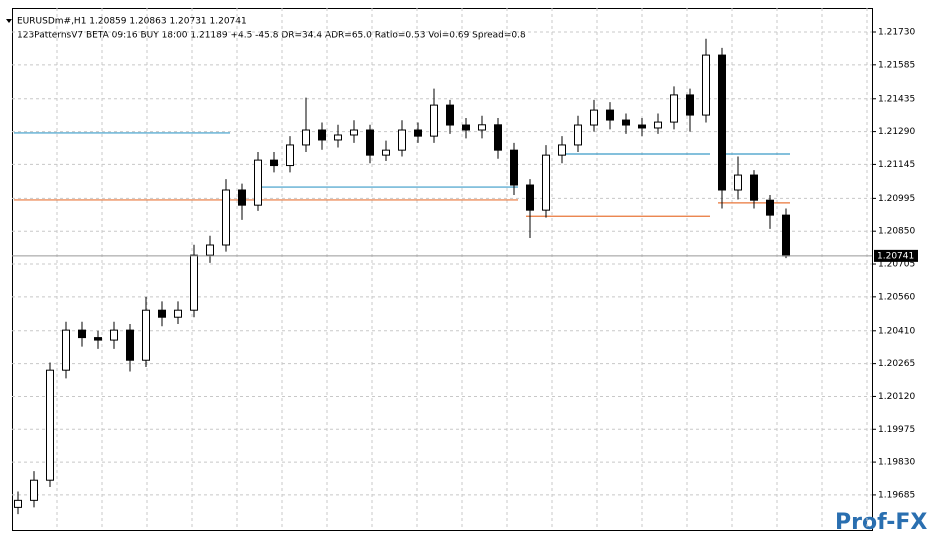 The image size is (935, 542). Describe the element at coordinates (896, 165) in the screenshot. I see `y-tick-label: 1.21145` at that location.